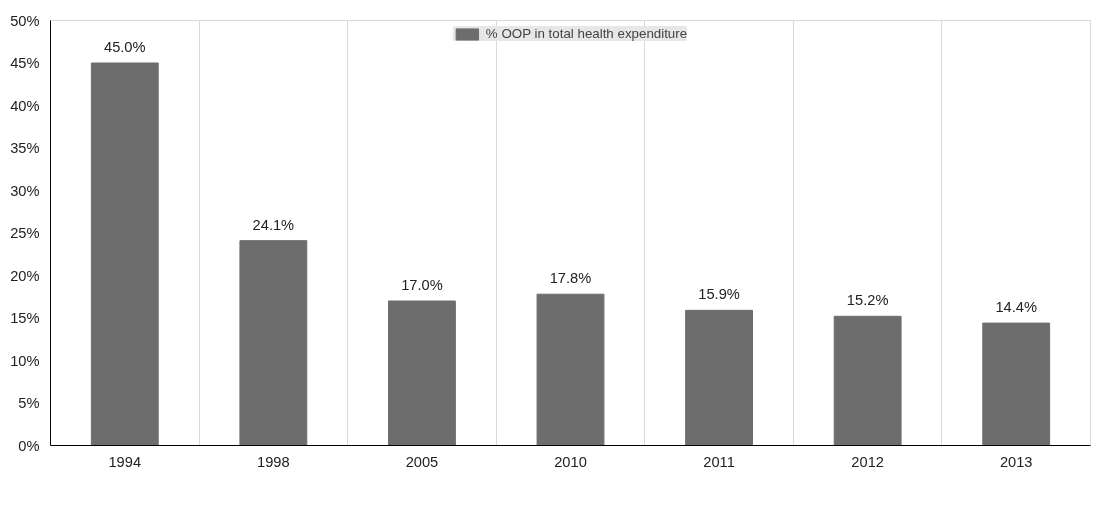 Image resolution: width=1115 pixels, height=526 pixels. I want to click on y-tick-label: 30%, so click(25, 190).